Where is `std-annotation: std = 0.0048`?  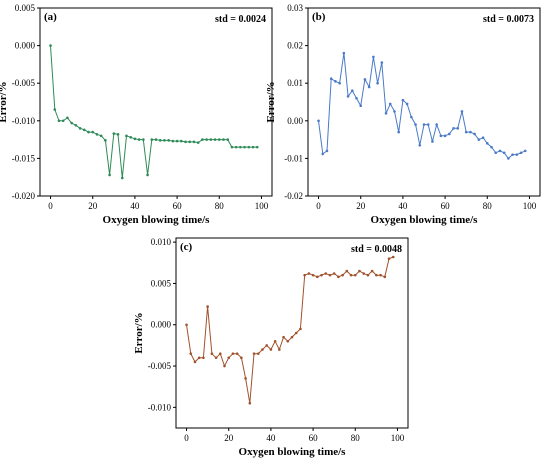
std-annotation: std = 0.0048 is located at coordinates (376, 249).